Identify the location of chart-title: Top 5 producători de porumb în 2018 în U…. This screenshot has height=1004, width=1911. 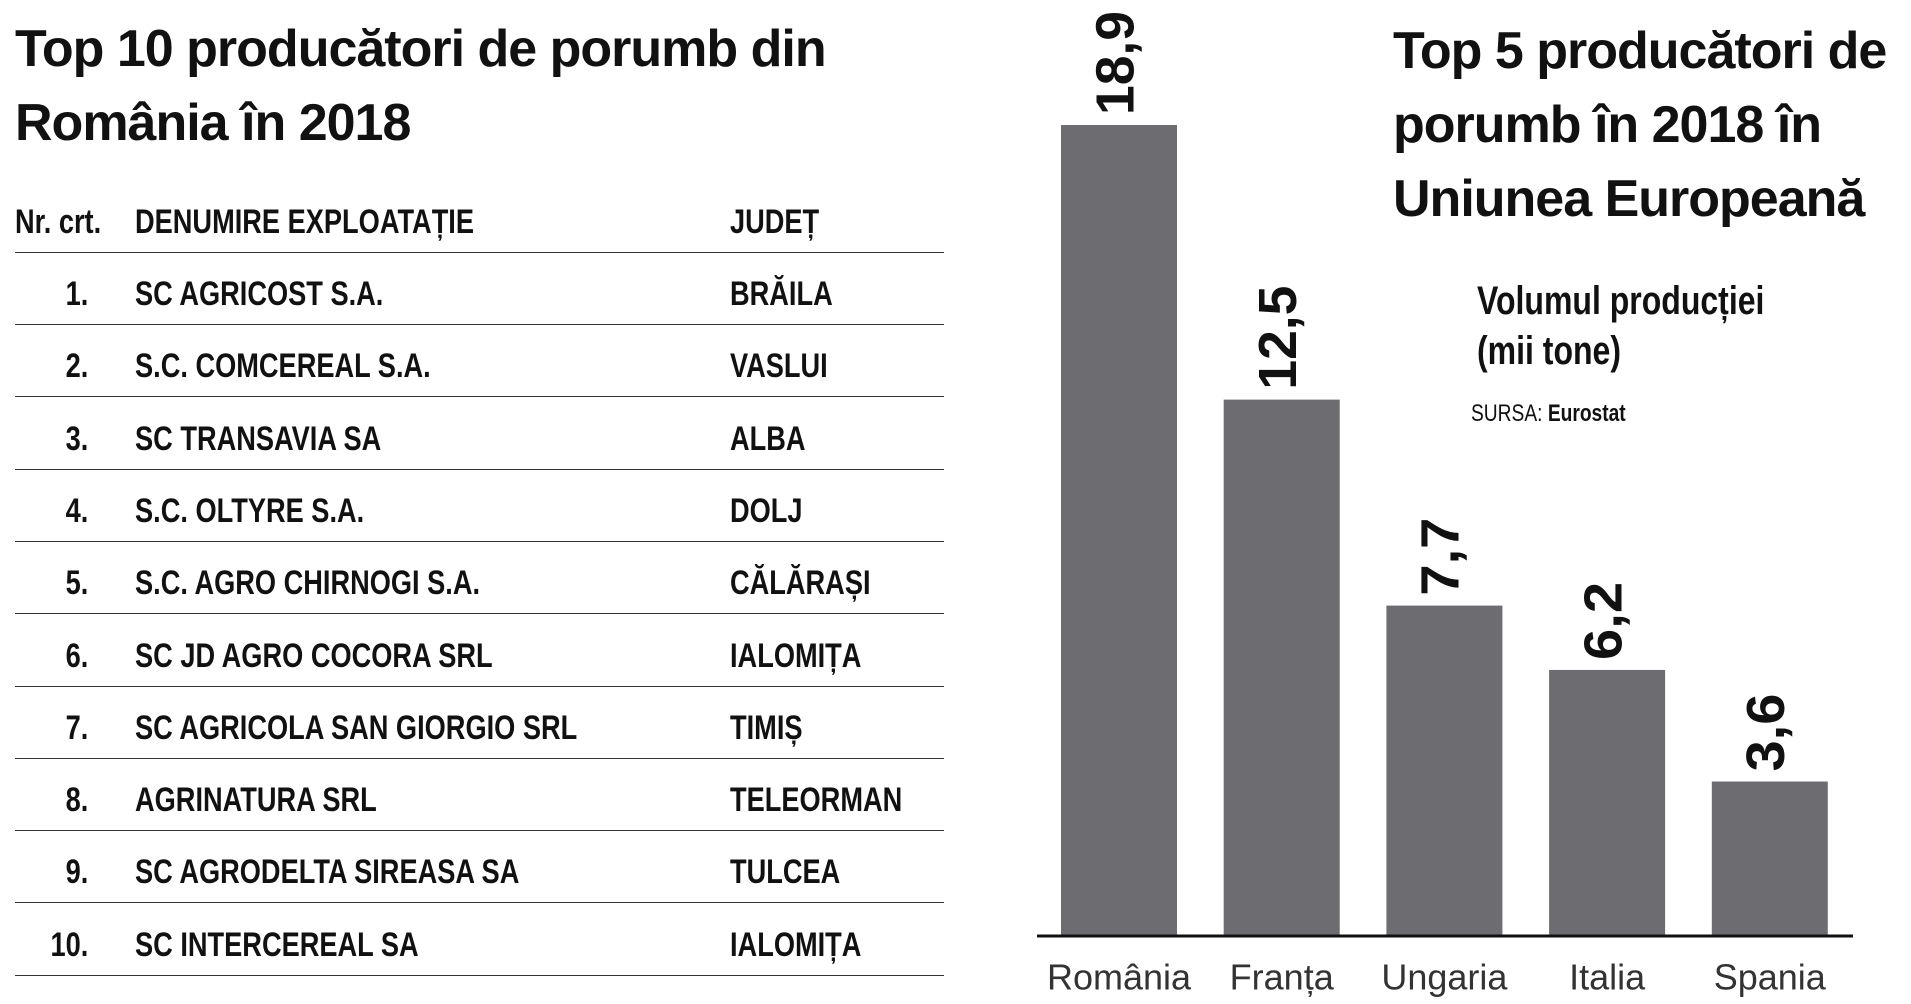
(1640, 125).